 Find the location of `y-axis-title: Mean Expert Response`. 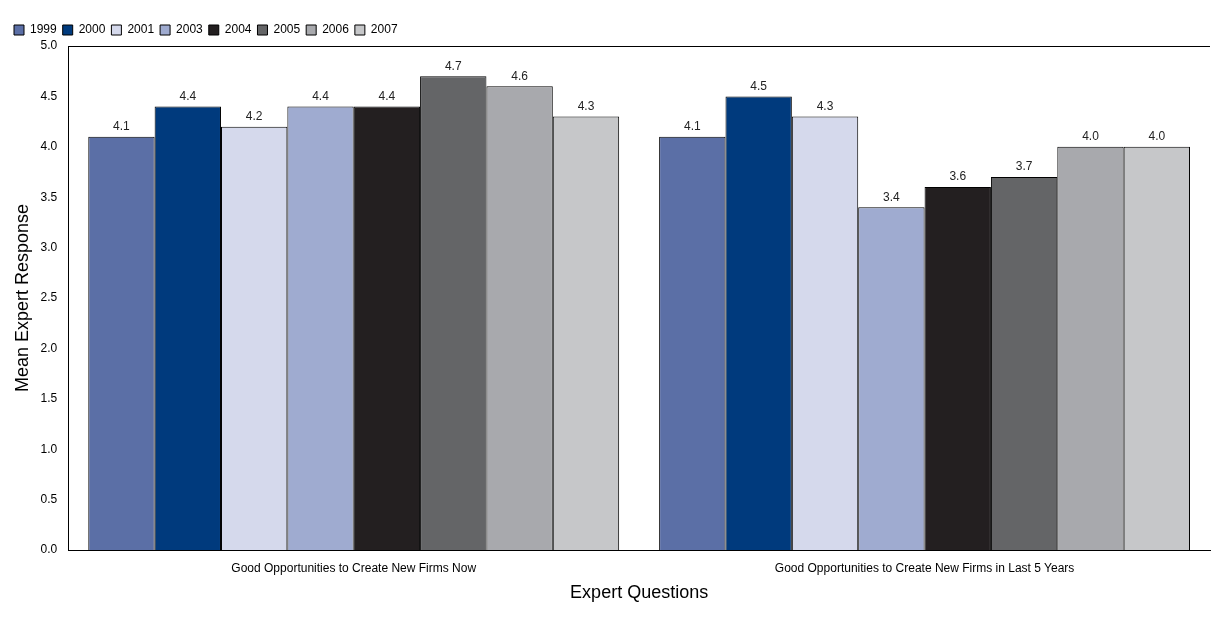

y-axis-title: Mean Expert Response is located at coordinates (21, 298).